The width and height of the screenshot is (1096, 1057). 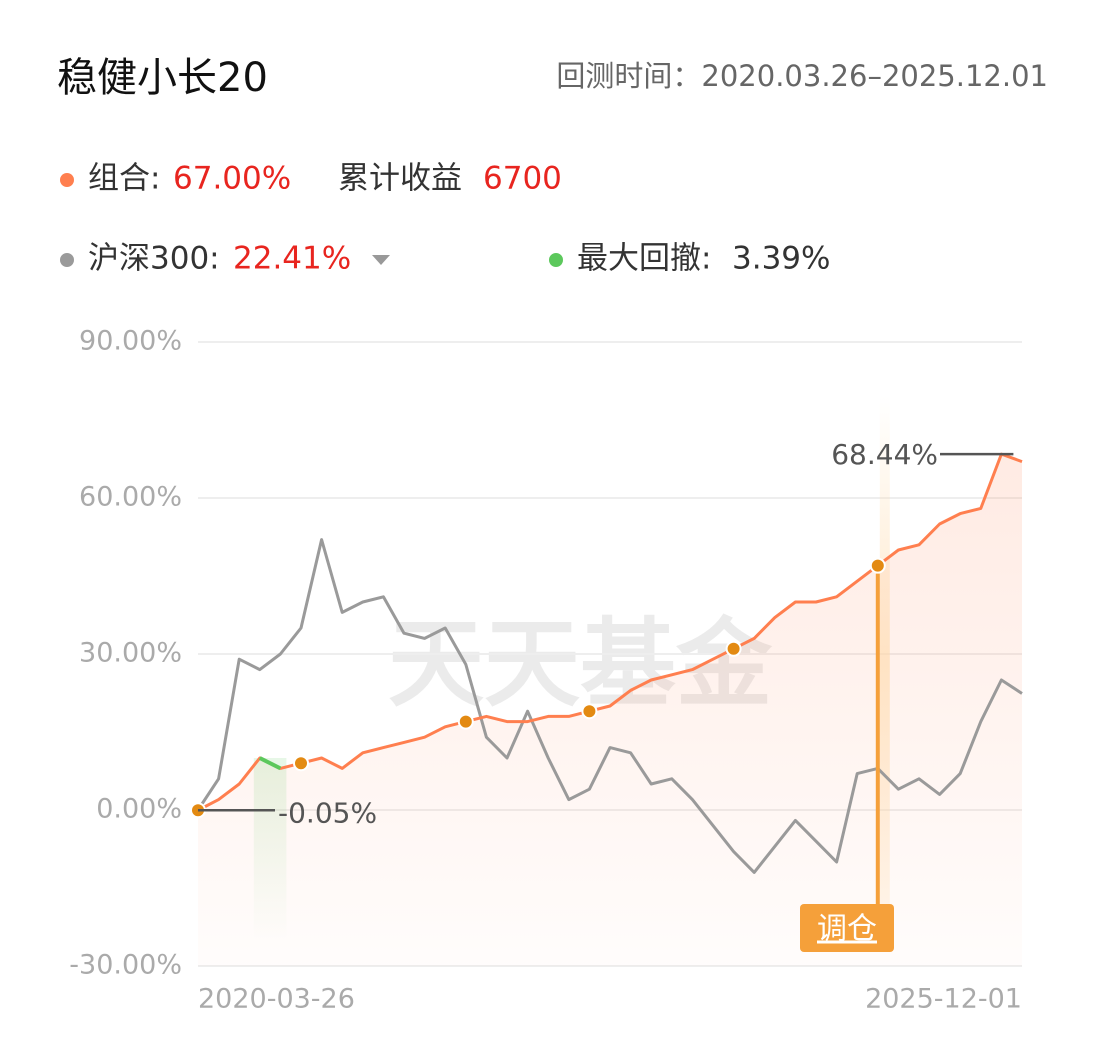 I want to click on period: 回测时间：2020.03.26–2025.12.01, so click(x=802, y=76).